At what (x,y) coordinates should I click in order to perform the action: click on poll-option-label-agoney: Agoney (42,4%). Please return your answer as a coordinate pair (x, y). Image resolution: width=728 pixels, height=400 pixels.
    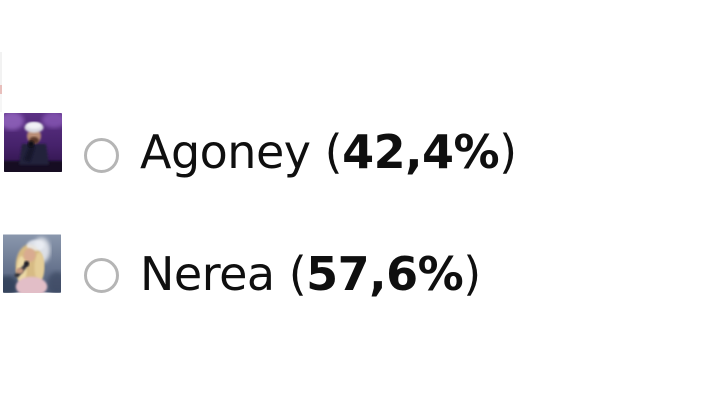
    Looking at the image, I should click on (328, 152).